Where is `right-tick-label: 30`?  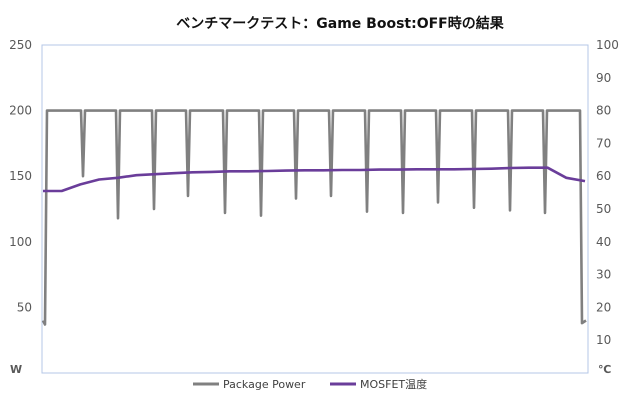 right-tick-label: 30 is located at coordinates (603, 275).